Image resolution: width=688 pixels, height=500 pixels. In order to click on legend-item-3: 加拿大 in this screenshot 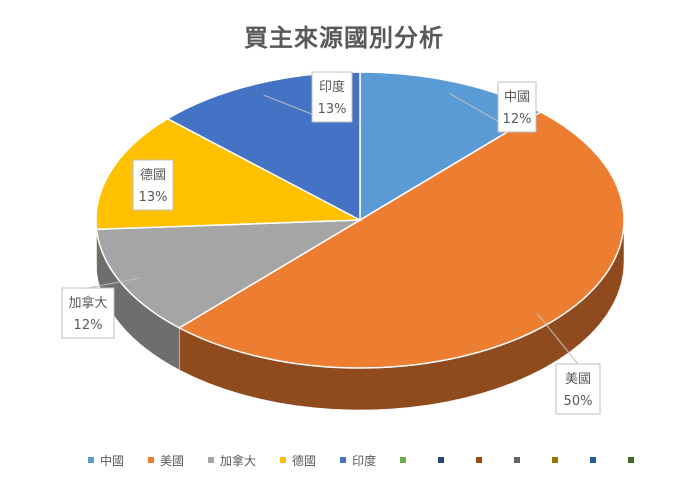, I will do `click(232, 460)`.